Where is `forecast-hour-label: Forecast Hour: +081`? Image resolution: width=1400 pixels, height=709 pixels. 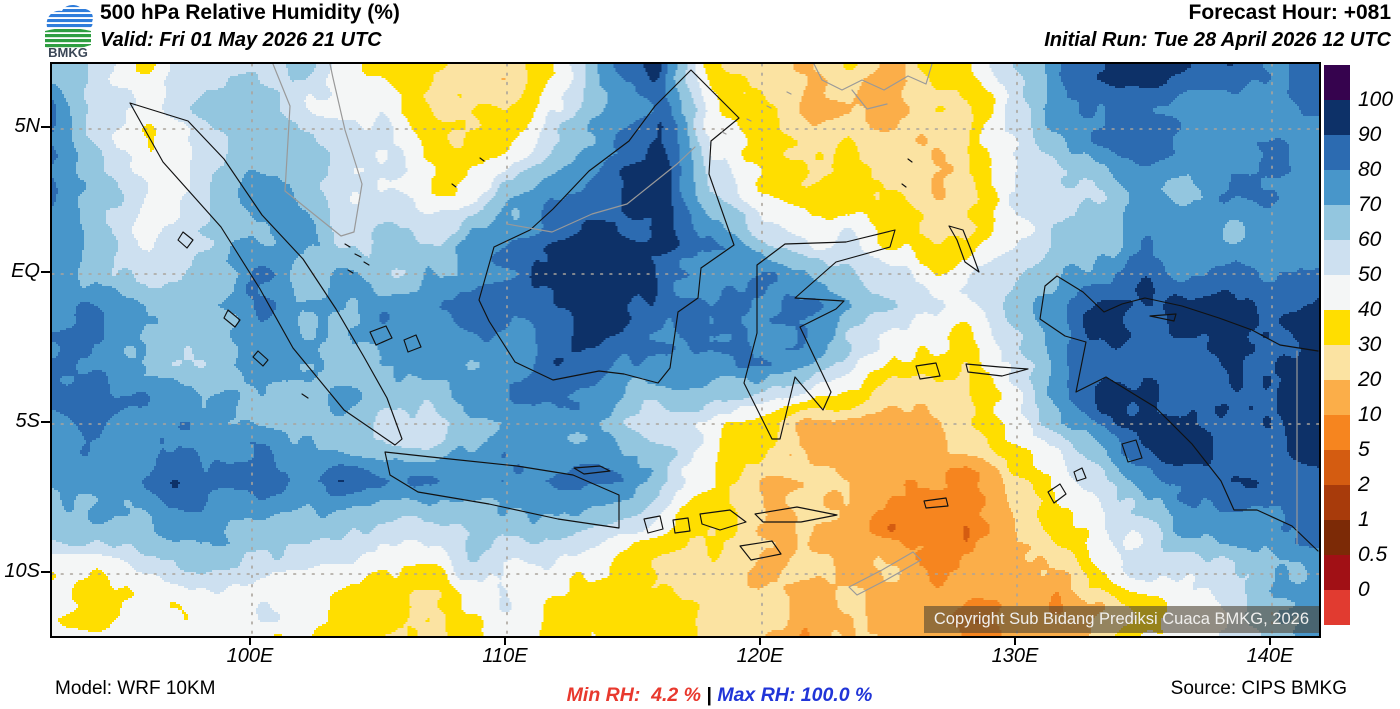 forecast-hour-label: Forecast Hour: +081 is located at coordinates (1290, 12).